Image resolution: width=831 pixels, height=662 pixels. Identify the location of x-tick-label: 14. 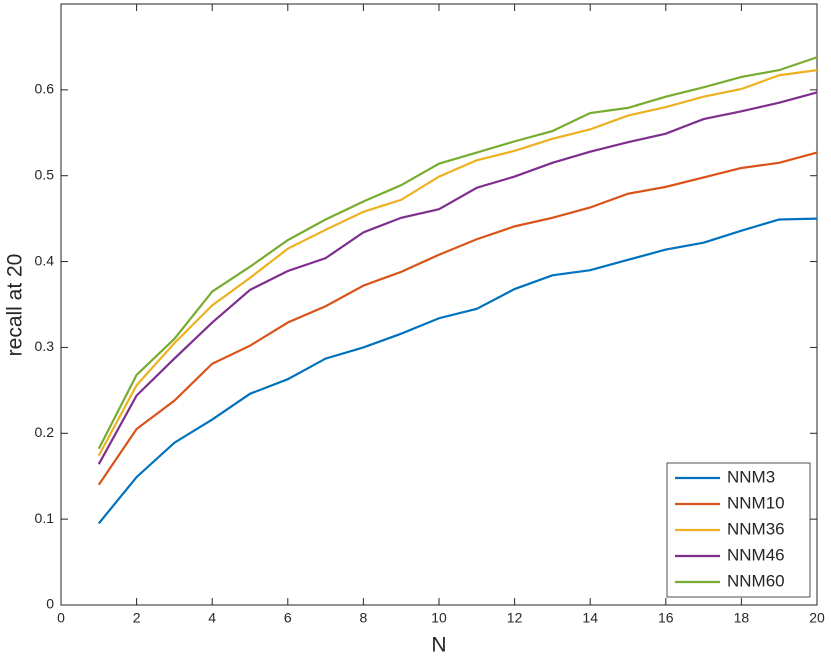
(590, 618).